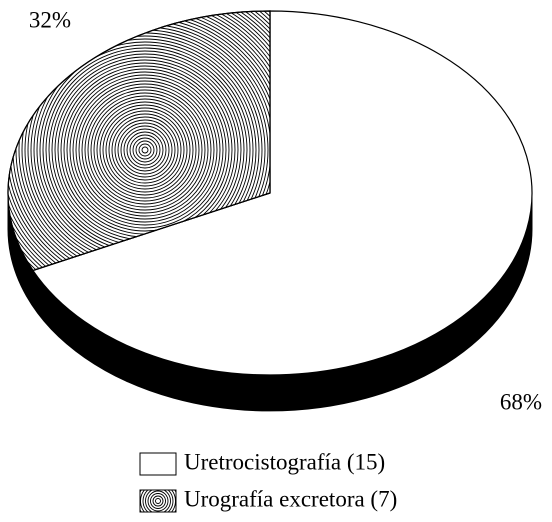 The height and width of the screenshot is (522, 552). I want to click on value-label: 32%, so click(50, 19).